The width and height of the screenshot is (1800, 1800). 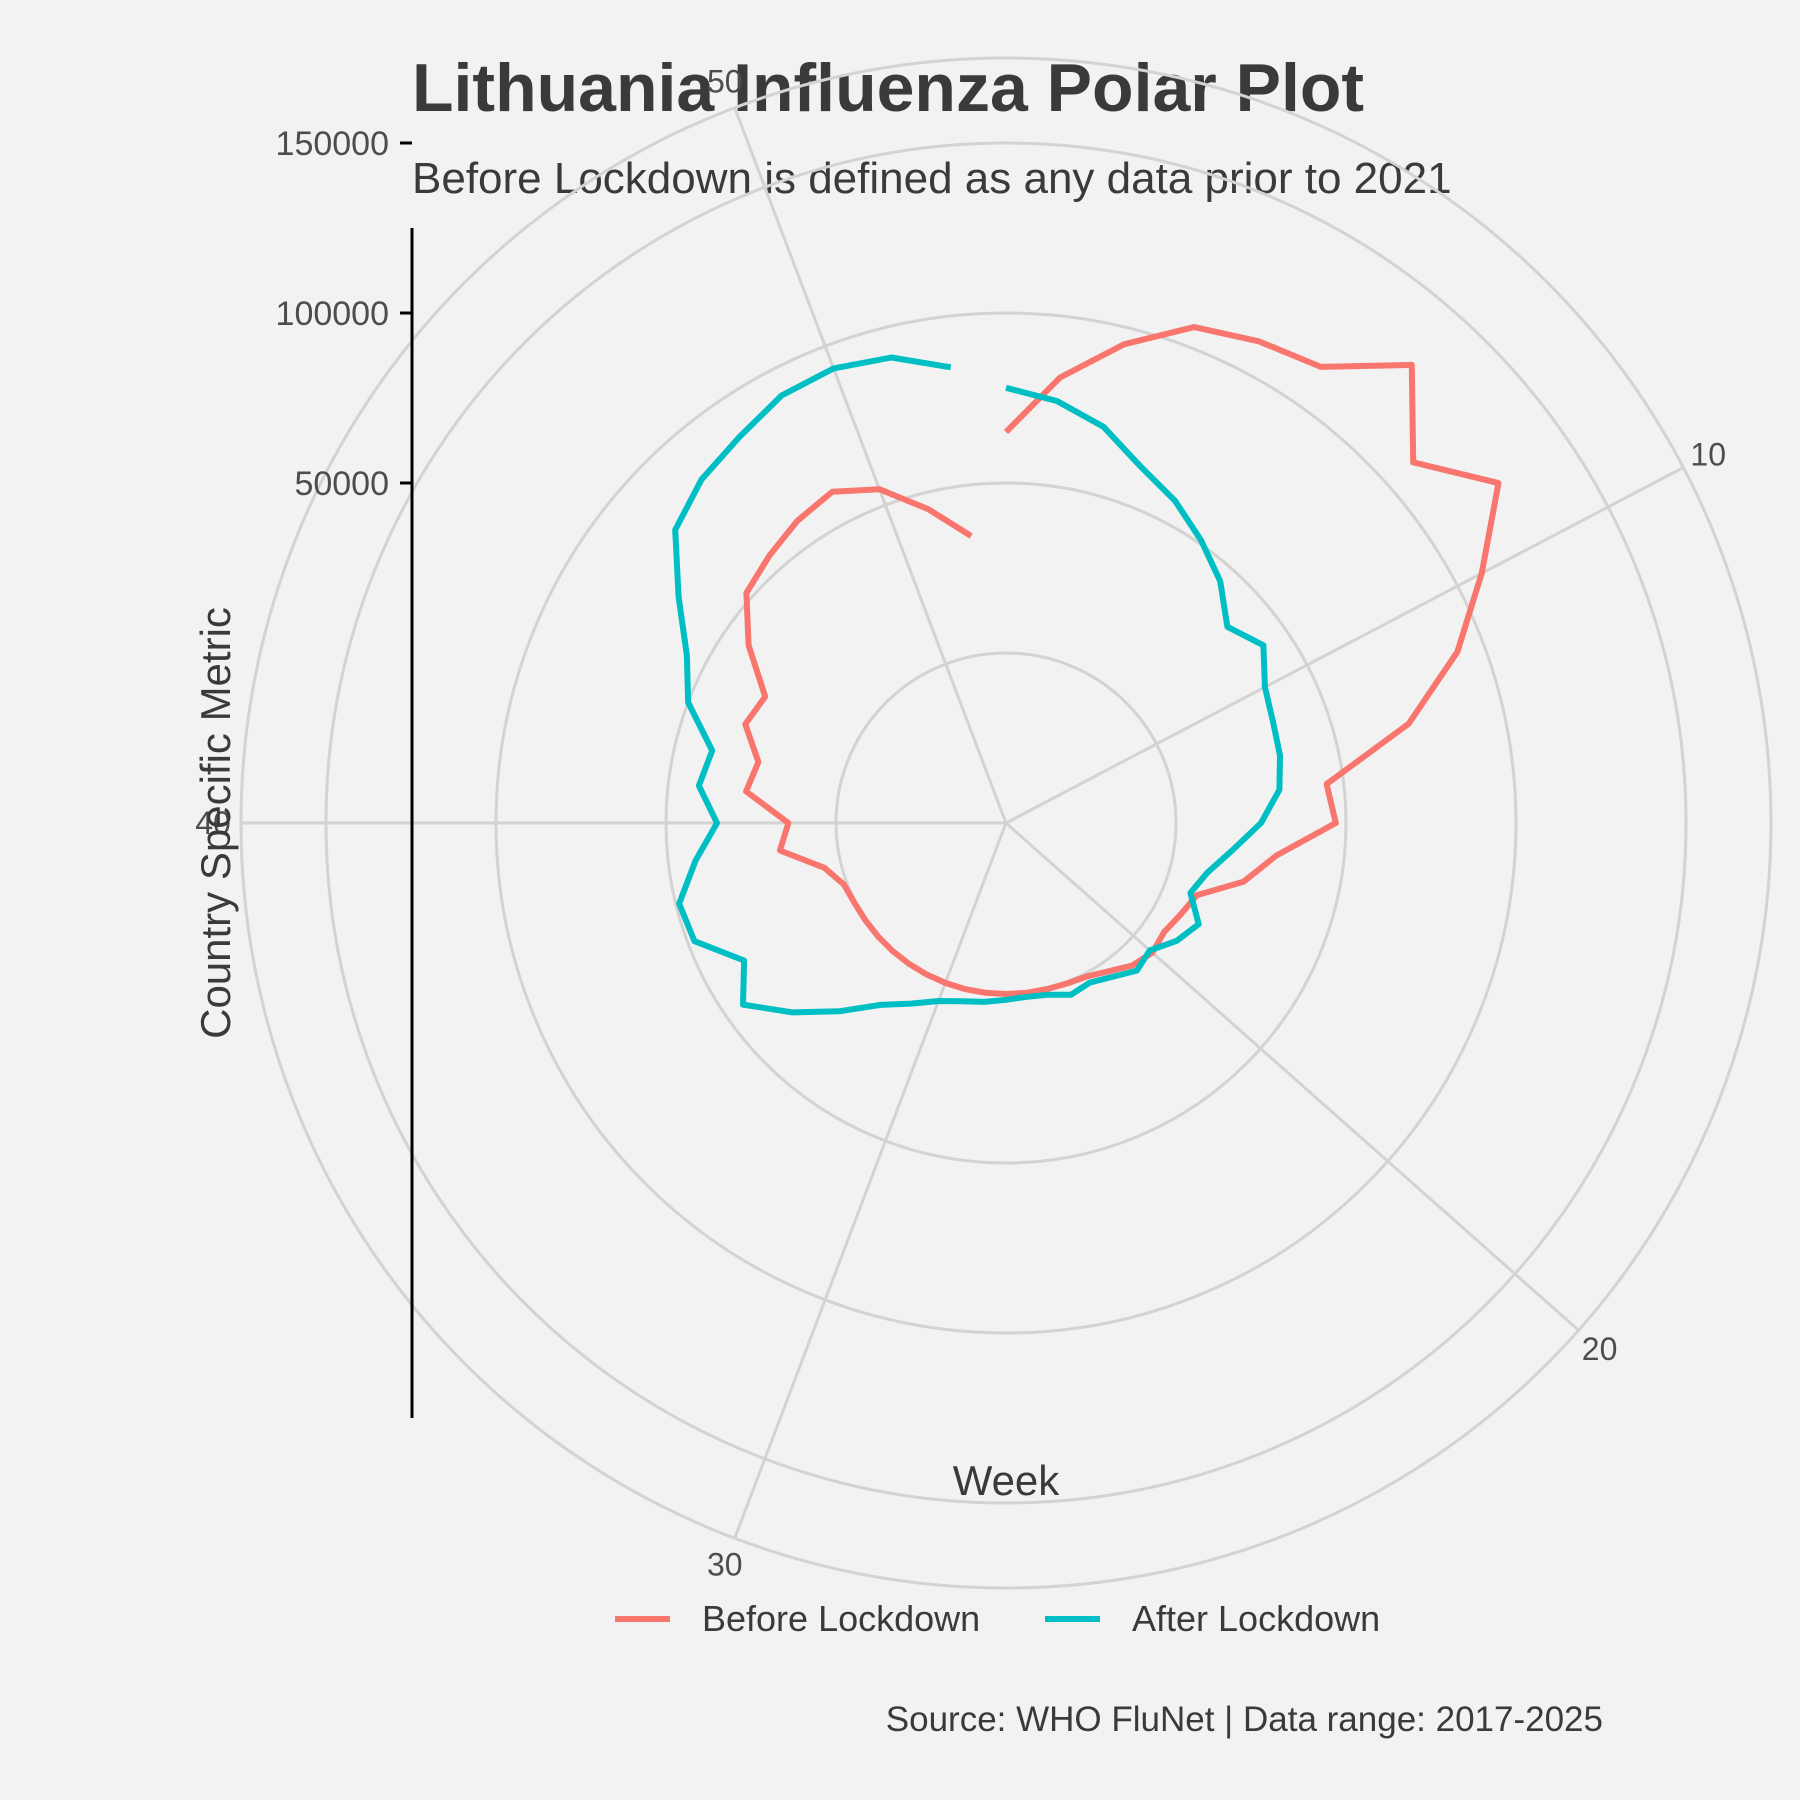 I want to click on series-line-after-lockdown, so click(x=977, y=685).